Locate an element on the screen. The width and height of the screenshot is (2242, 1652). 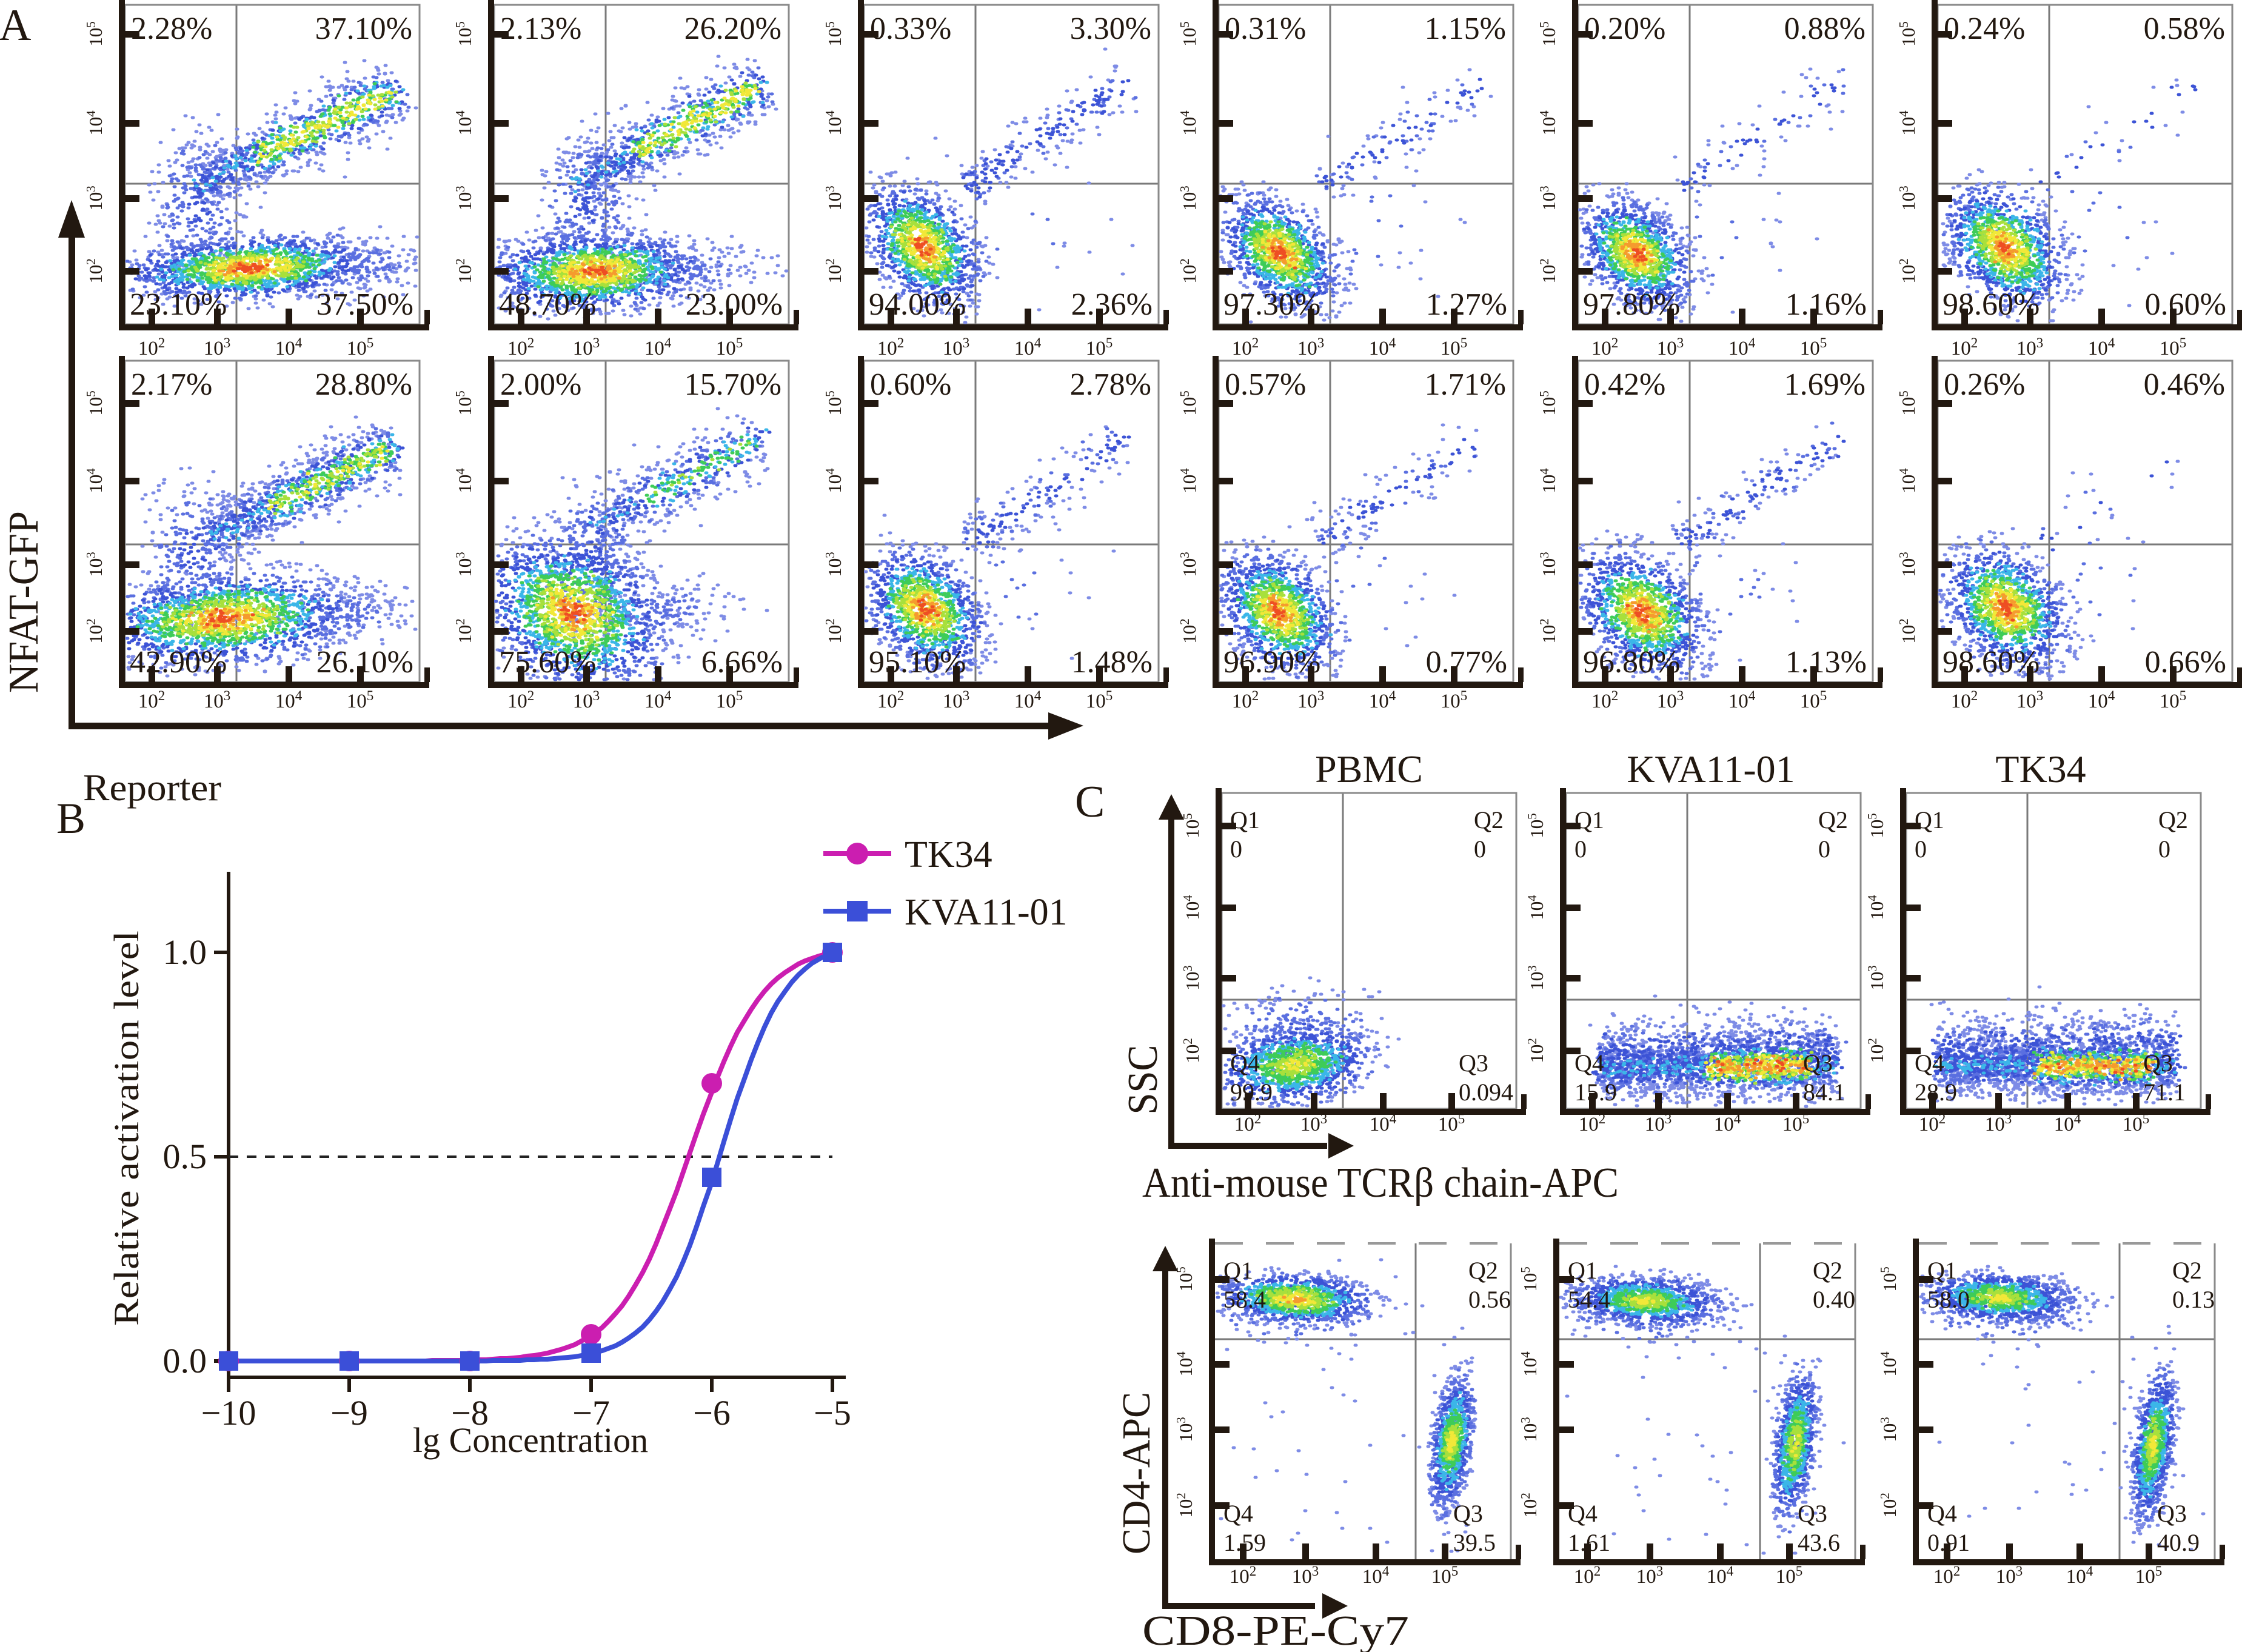
svg-text: 3.30% is located at coordinates (1110, 29).